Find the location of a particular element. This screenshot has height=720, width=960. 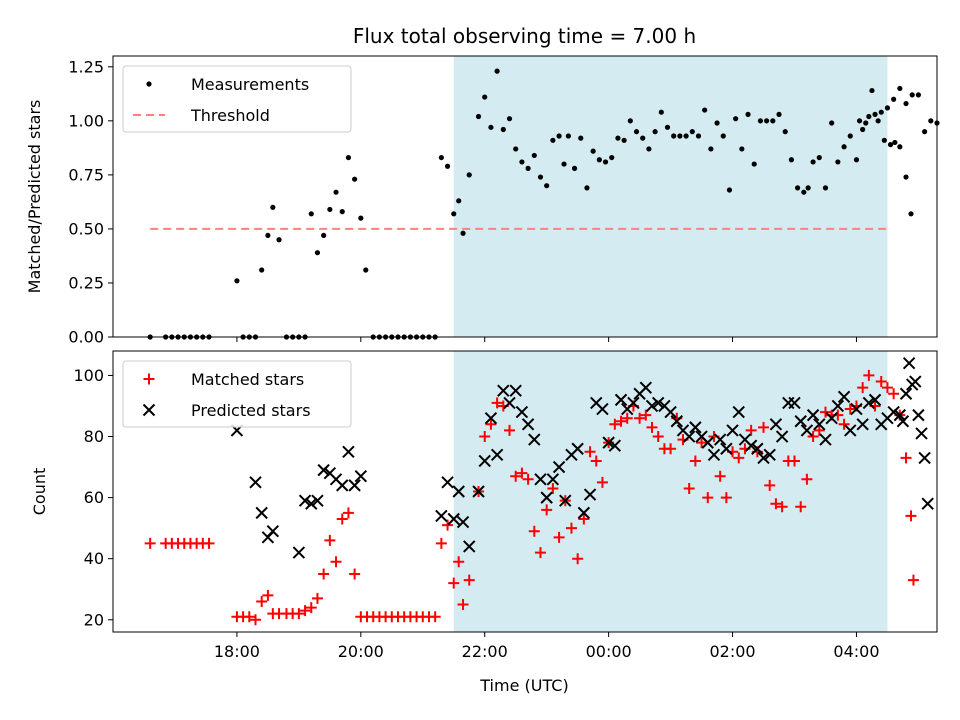

y-tick-label: 60 is located at coordinates (94, 497).